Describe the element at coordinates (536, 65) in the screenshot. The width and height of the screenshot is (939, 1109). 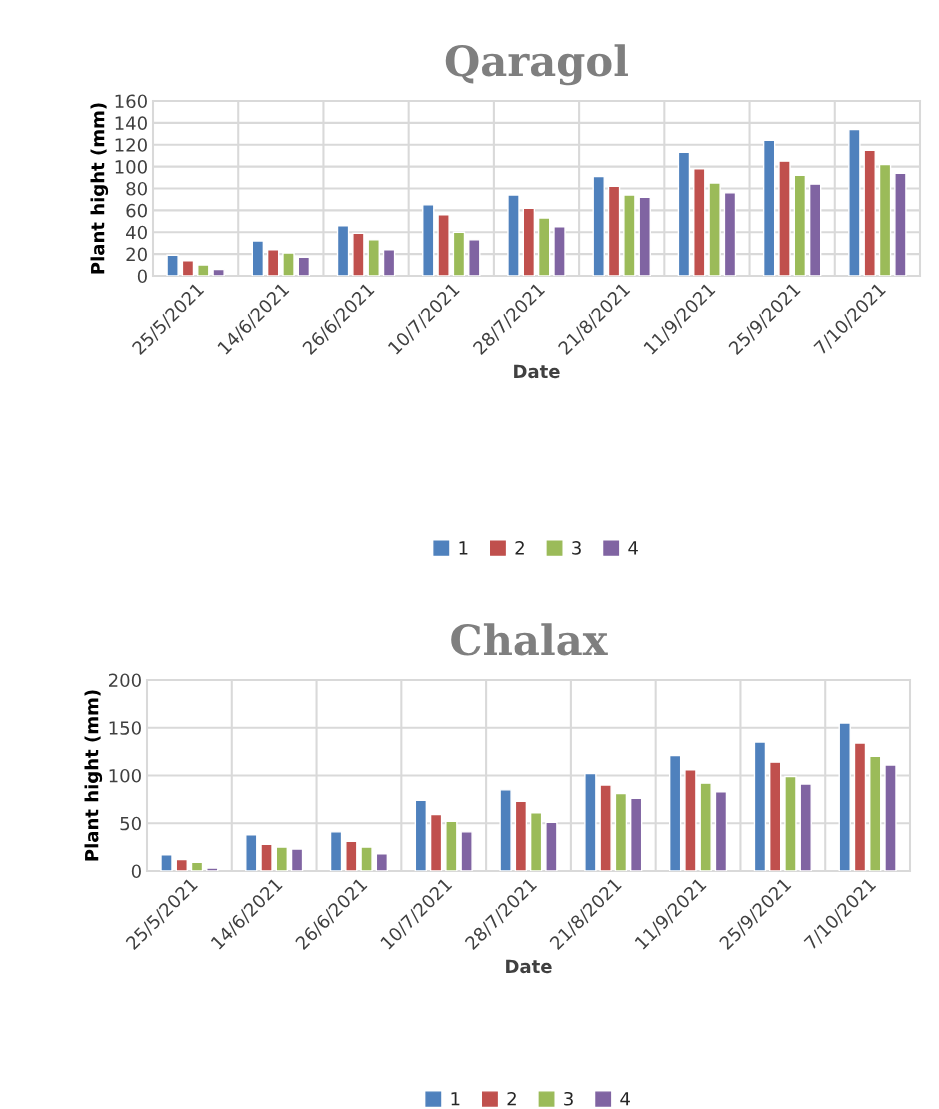
I see `chart-title: Qaragol` at that location.